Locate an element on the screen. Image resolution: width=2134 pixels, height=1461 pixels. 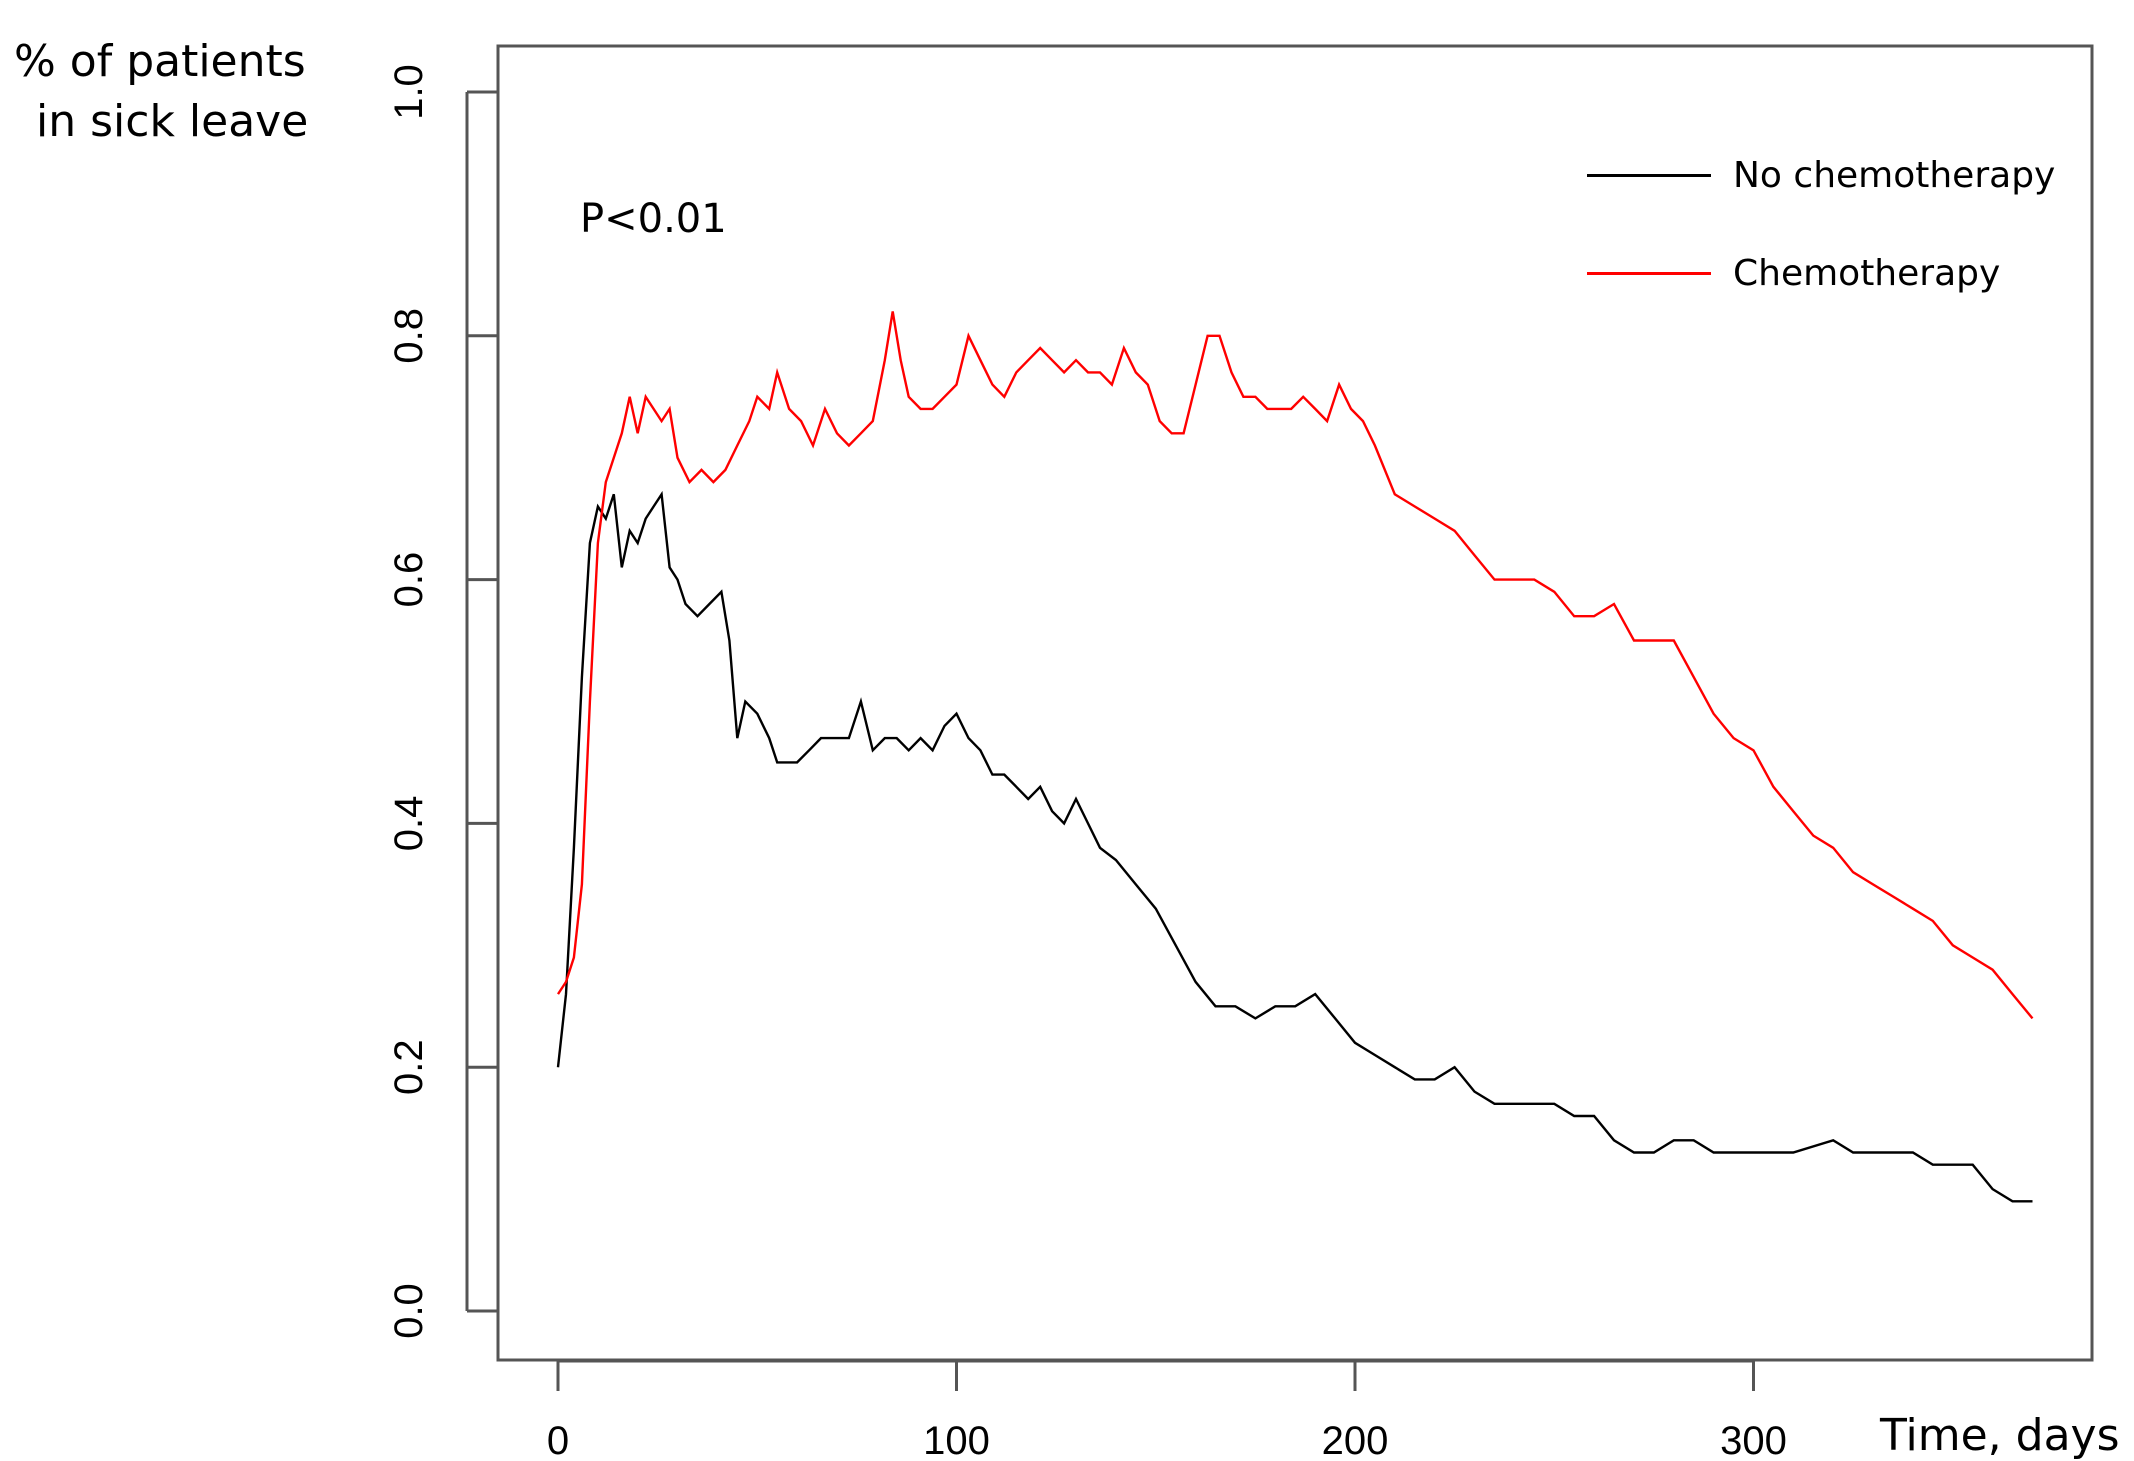
y-axis: 0.0 0.2 0.4 0.6 0.8 1.0 is located at coordinates (442, 701).